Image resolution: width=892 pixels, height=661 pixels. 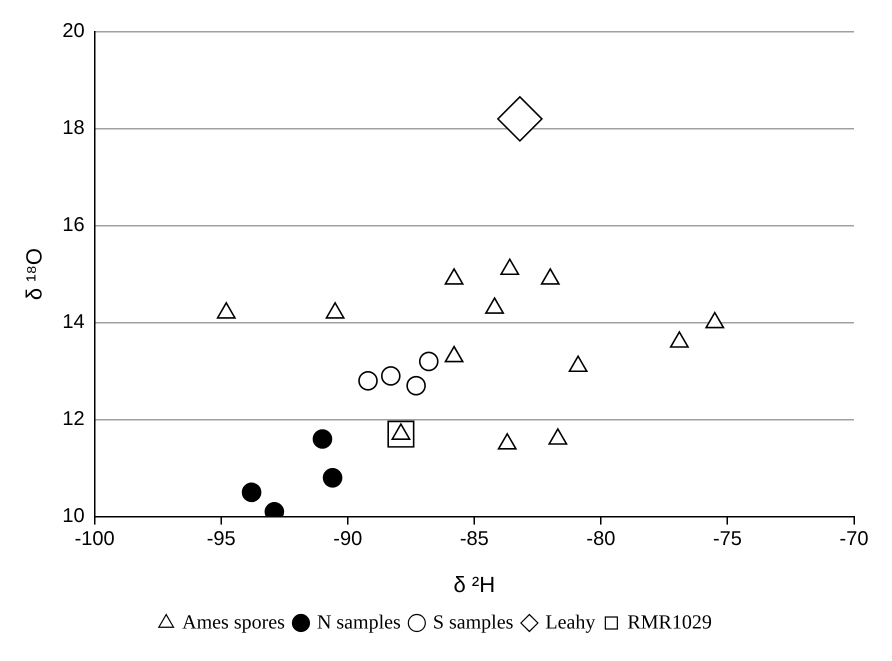 I want to click on legend-label: RMR1029, so click(x=669, y=622).